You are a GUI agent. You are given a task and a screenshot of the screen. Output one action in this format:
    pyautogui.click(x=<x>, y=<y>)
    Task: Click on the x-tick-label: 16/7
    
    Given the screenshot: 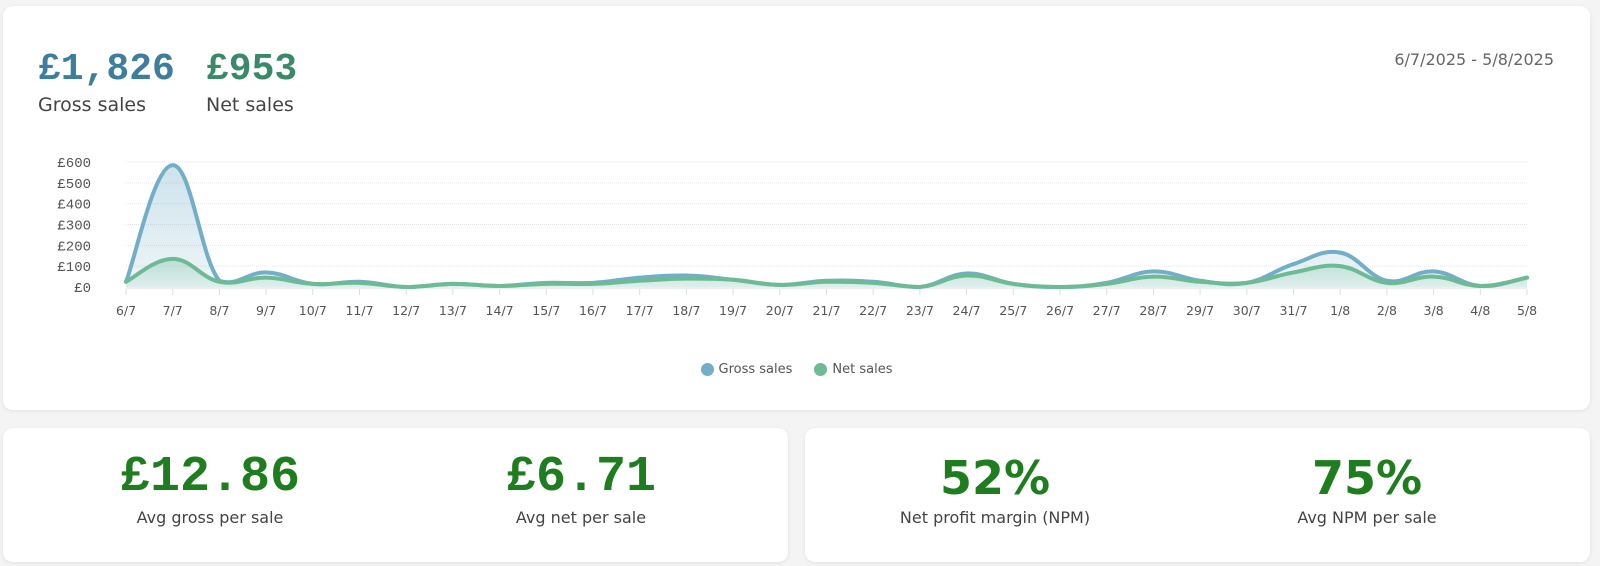 What is the action you would take?
    pyautogui.click(x=593, y=310)
    